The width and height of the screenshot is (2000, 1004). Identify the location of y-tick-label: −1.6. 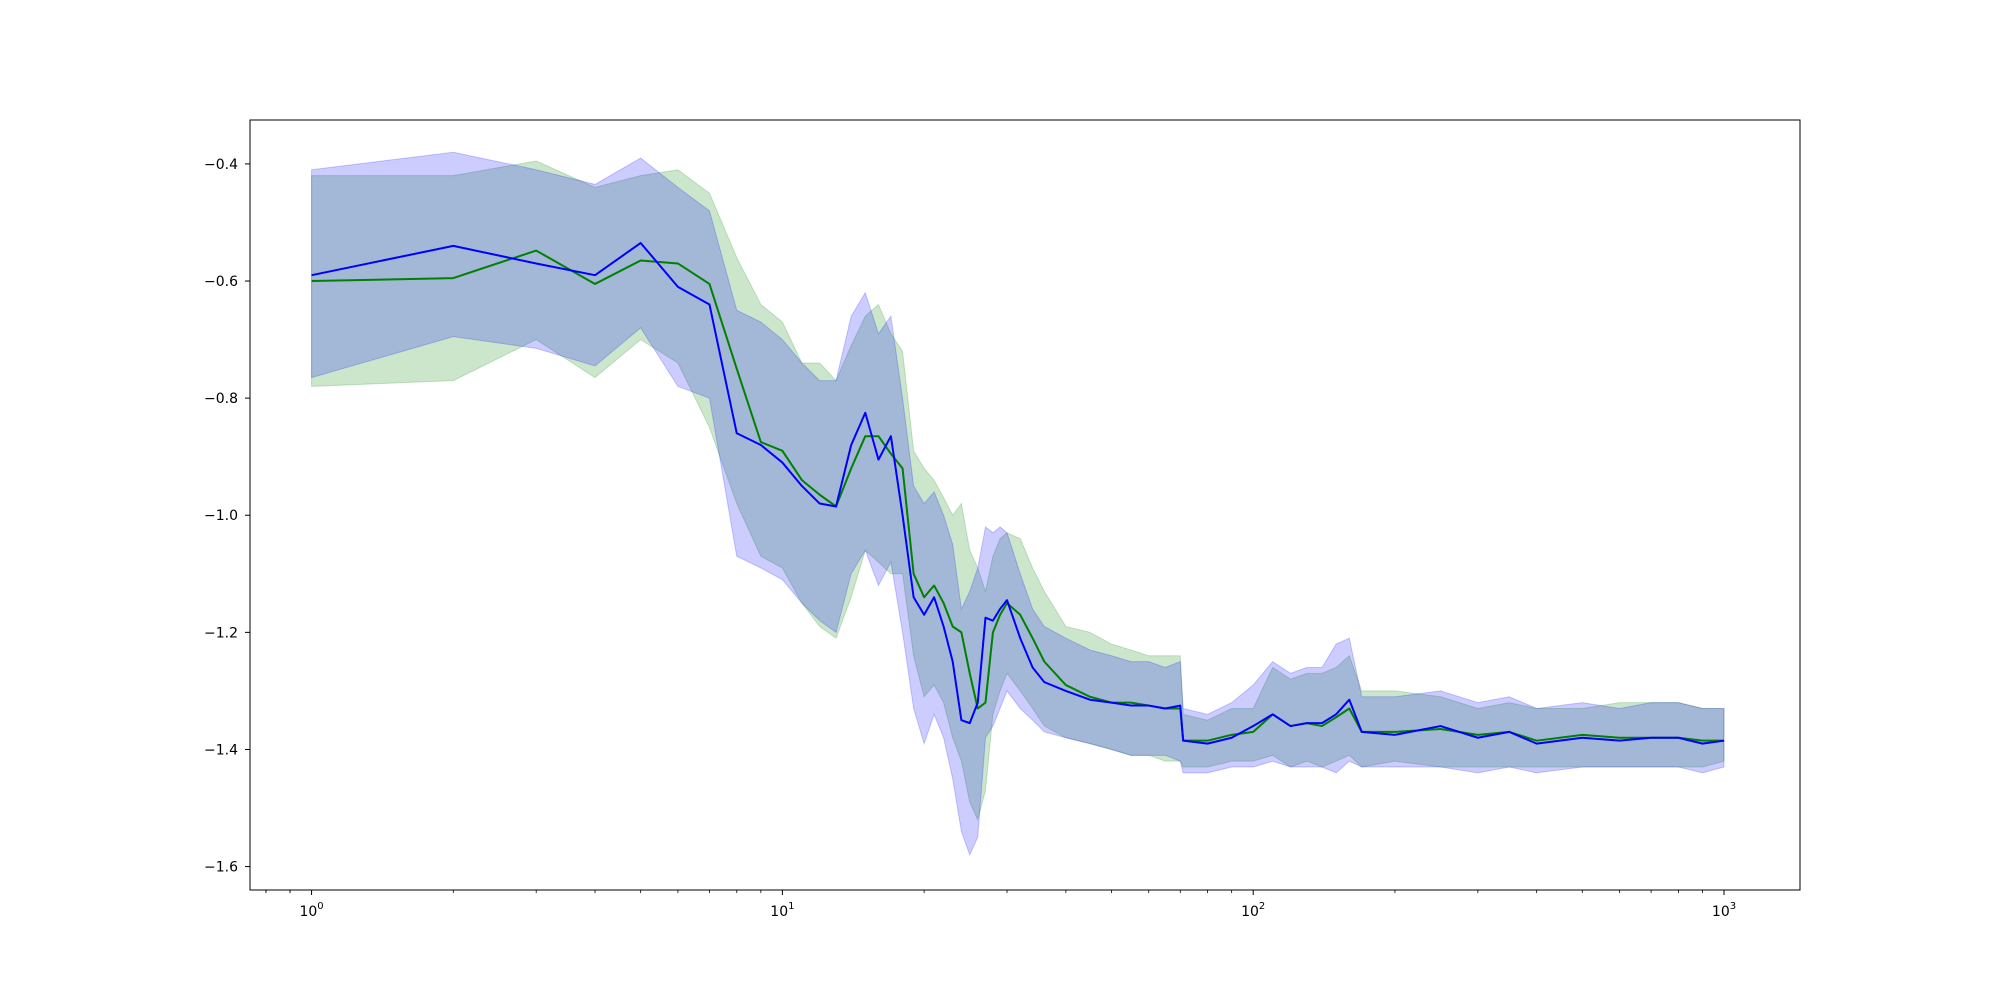
(221, 868).